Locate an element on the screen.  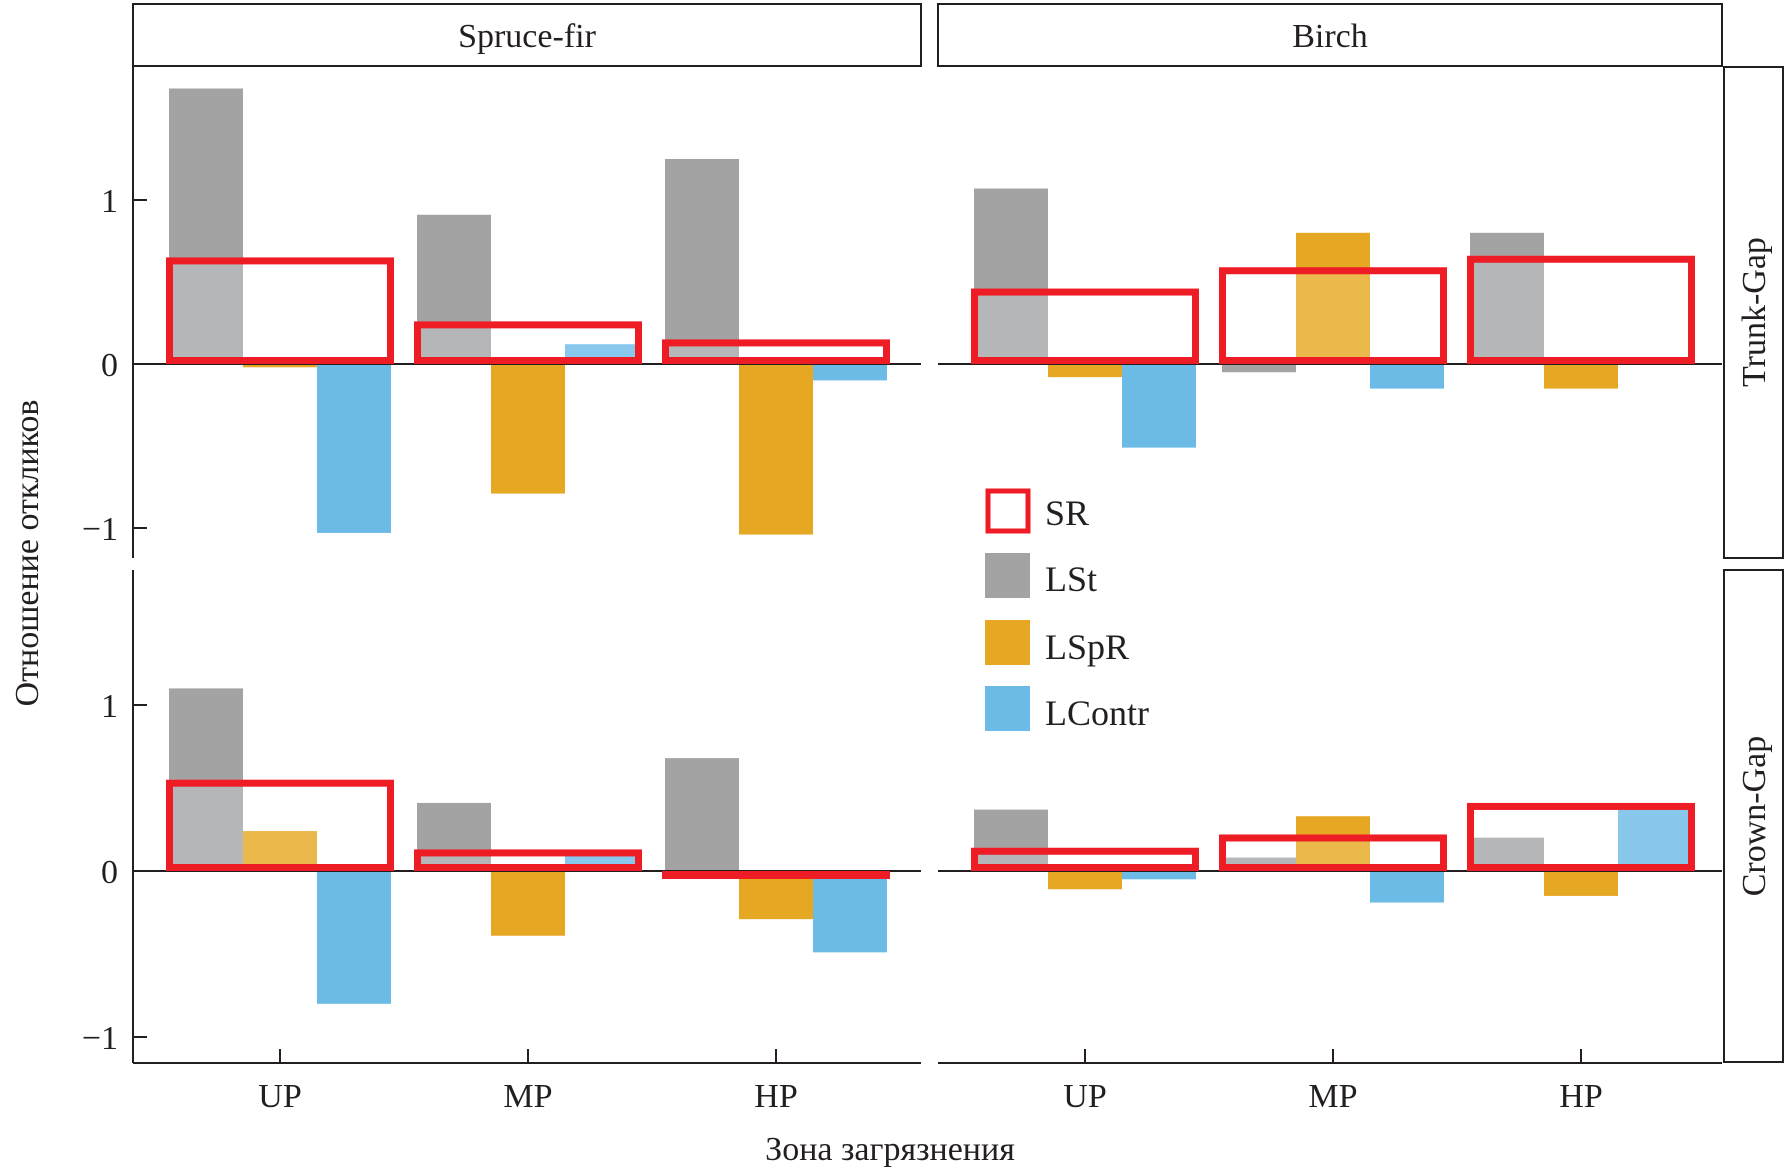
panel-spruce-fir-crown-gap is located at coordinates (527, 846).